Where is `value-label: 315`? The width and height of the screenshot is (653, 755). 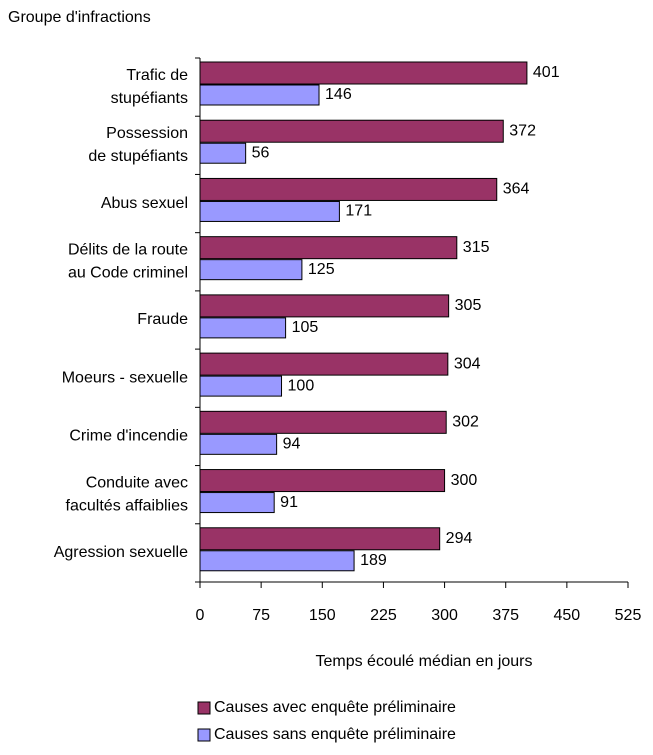 value-label: 315 is located at coordinates (476, 247).